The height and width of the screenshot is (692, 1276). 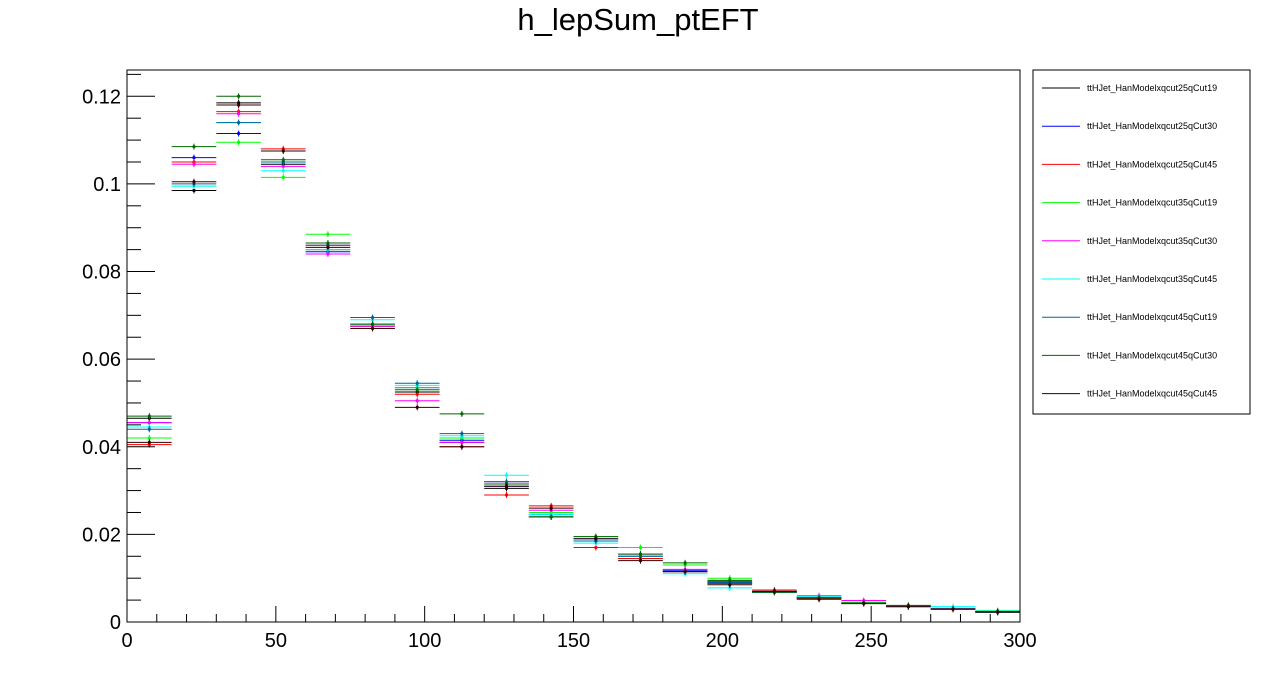 I want to click on legend-entry: ttHJet_HanModelxqcut45qCut19, so click(x=1129, y=317).